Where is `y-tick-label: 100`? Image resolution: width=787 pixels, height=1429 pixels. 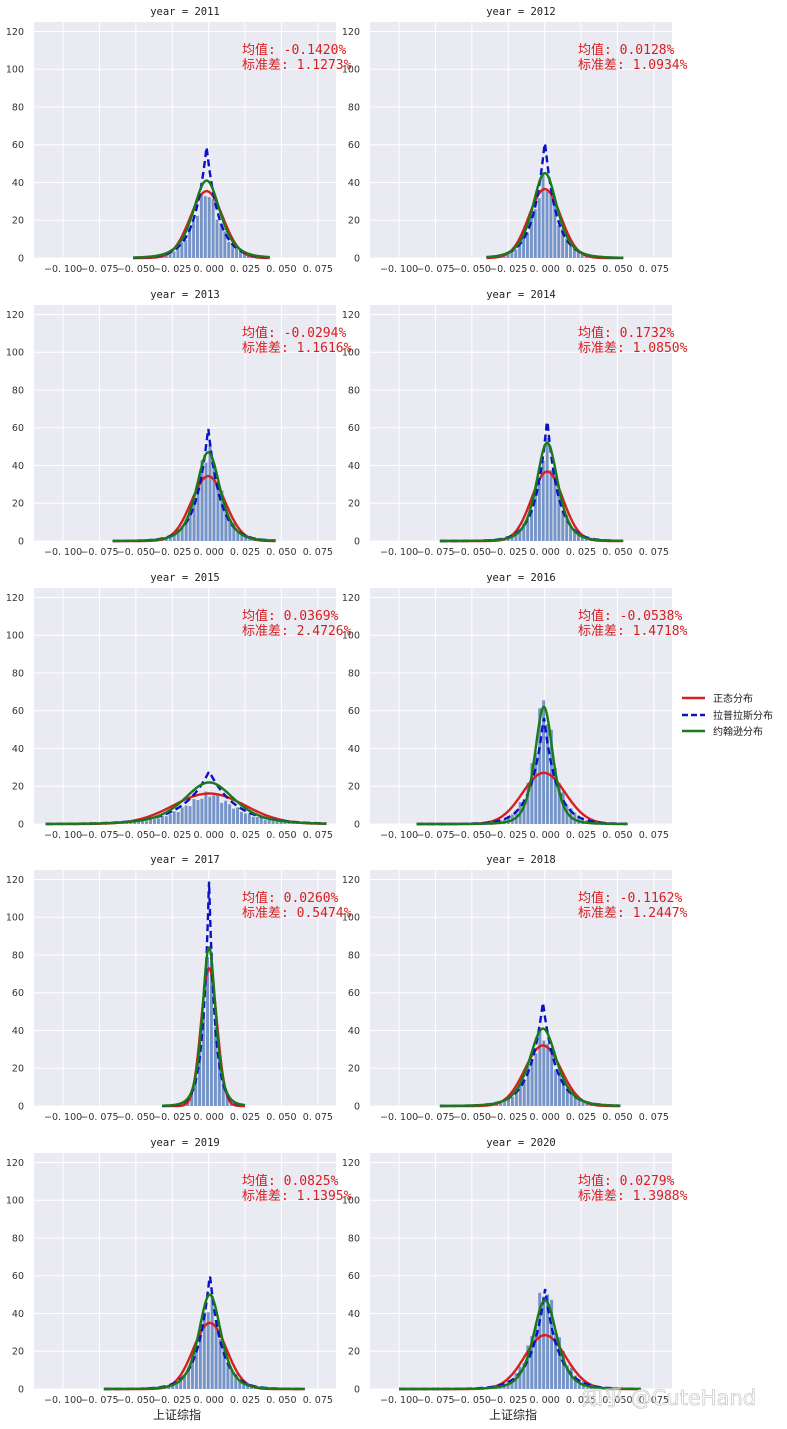 y-tick-label: 100 is located at coordinates (351, 1201).